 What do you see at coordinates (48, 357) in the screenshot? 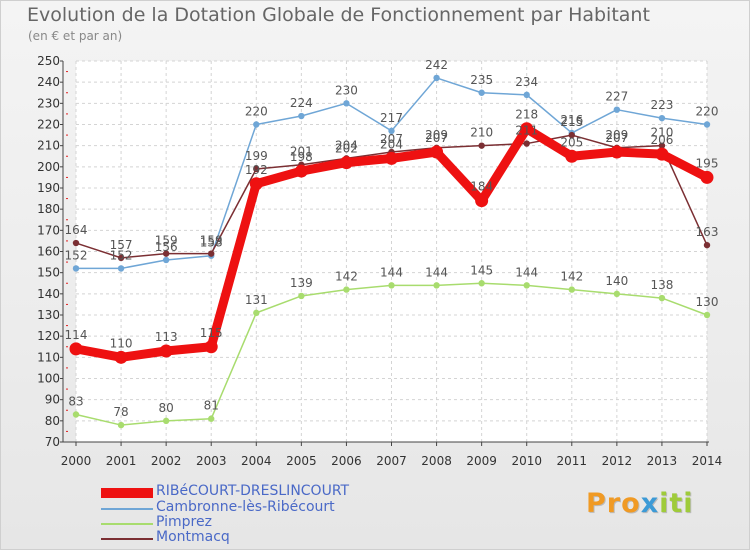
I see `y-tick-label: 110` at bounding box center [48, 357].